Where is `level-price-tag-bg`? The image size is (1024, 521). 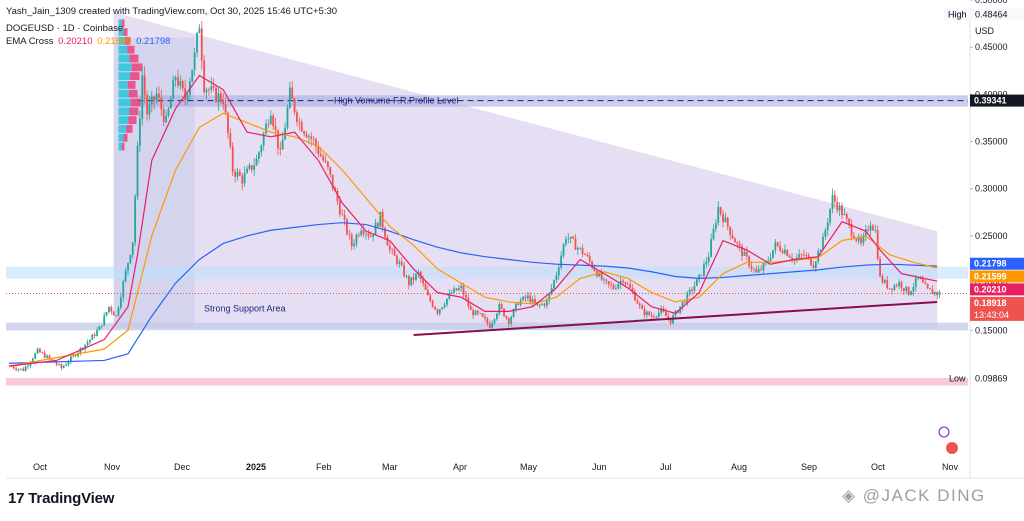
level-price-tag-bg is located at coordinates (997, 100).